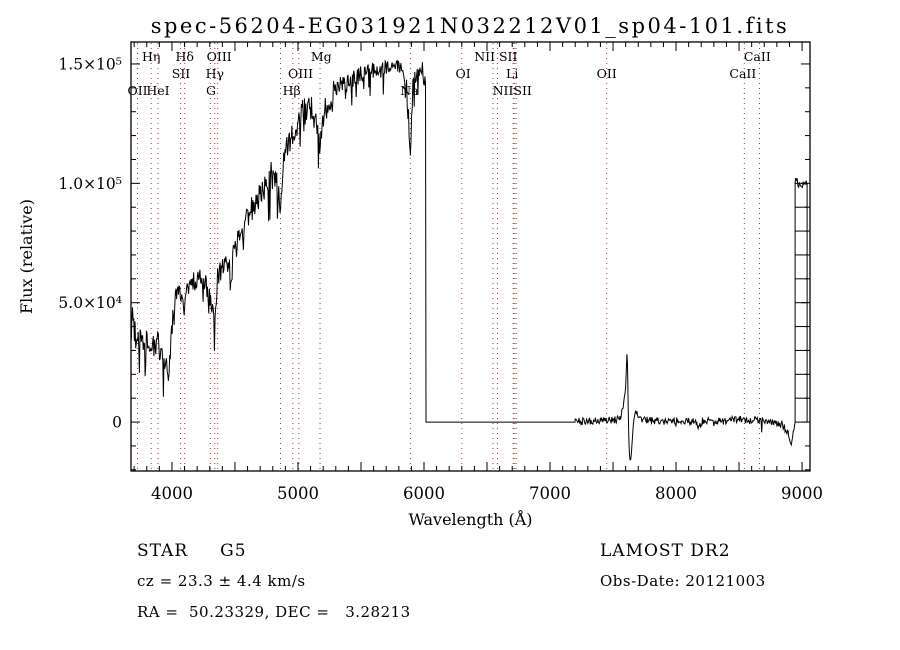  I want to click on x-axis-label: Wavelength (Å), so click(470, 519).